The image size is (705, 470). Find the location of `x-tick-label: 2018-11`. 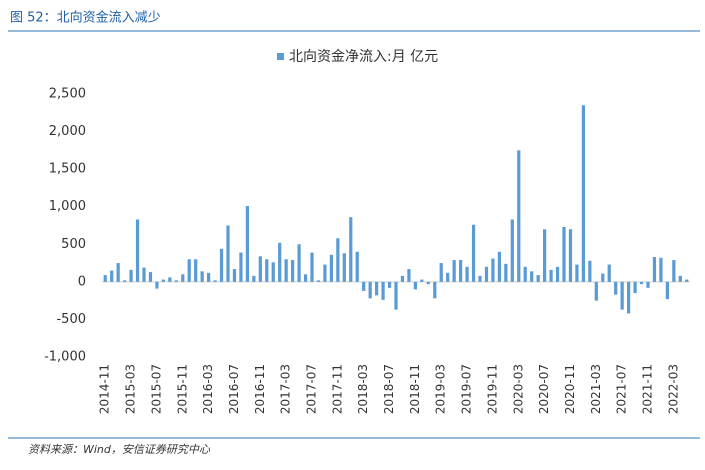

x-tick-label: 2018-11 is located at coordinates (415, 389).